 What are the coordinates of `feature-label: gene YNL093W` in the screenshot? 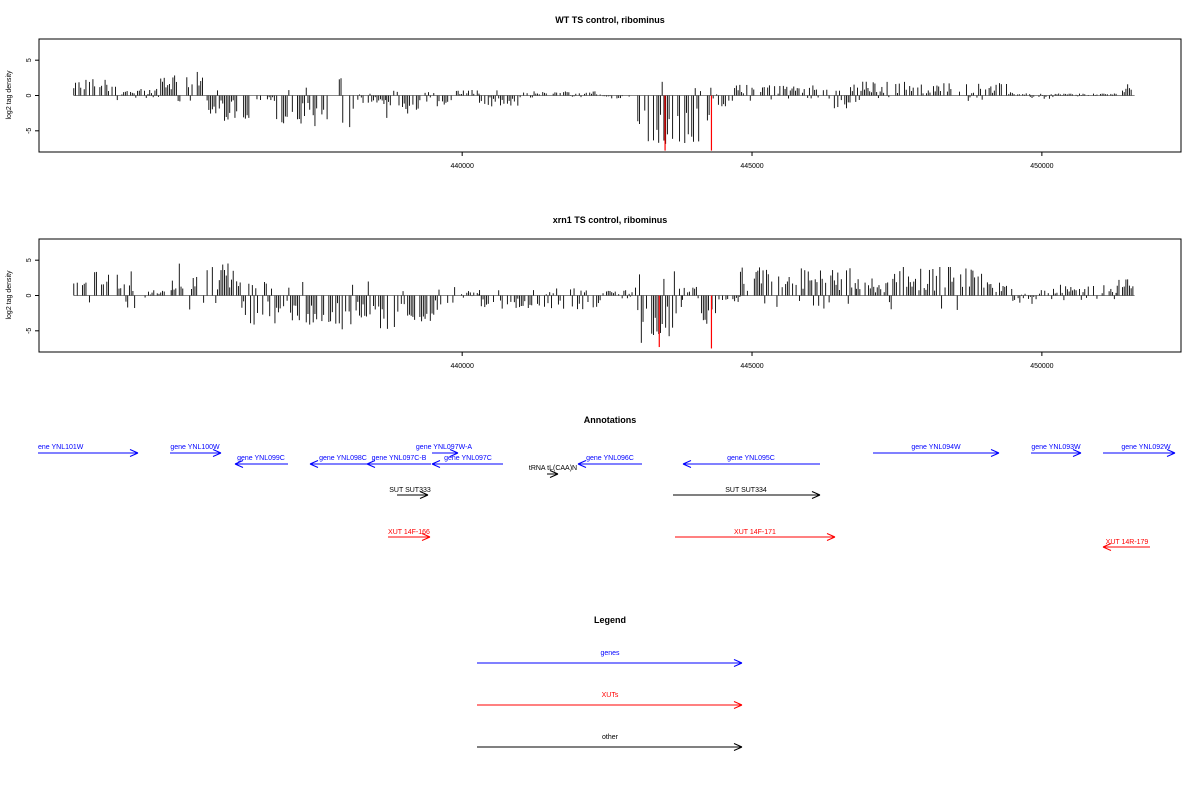 It's located at (1056, 447).